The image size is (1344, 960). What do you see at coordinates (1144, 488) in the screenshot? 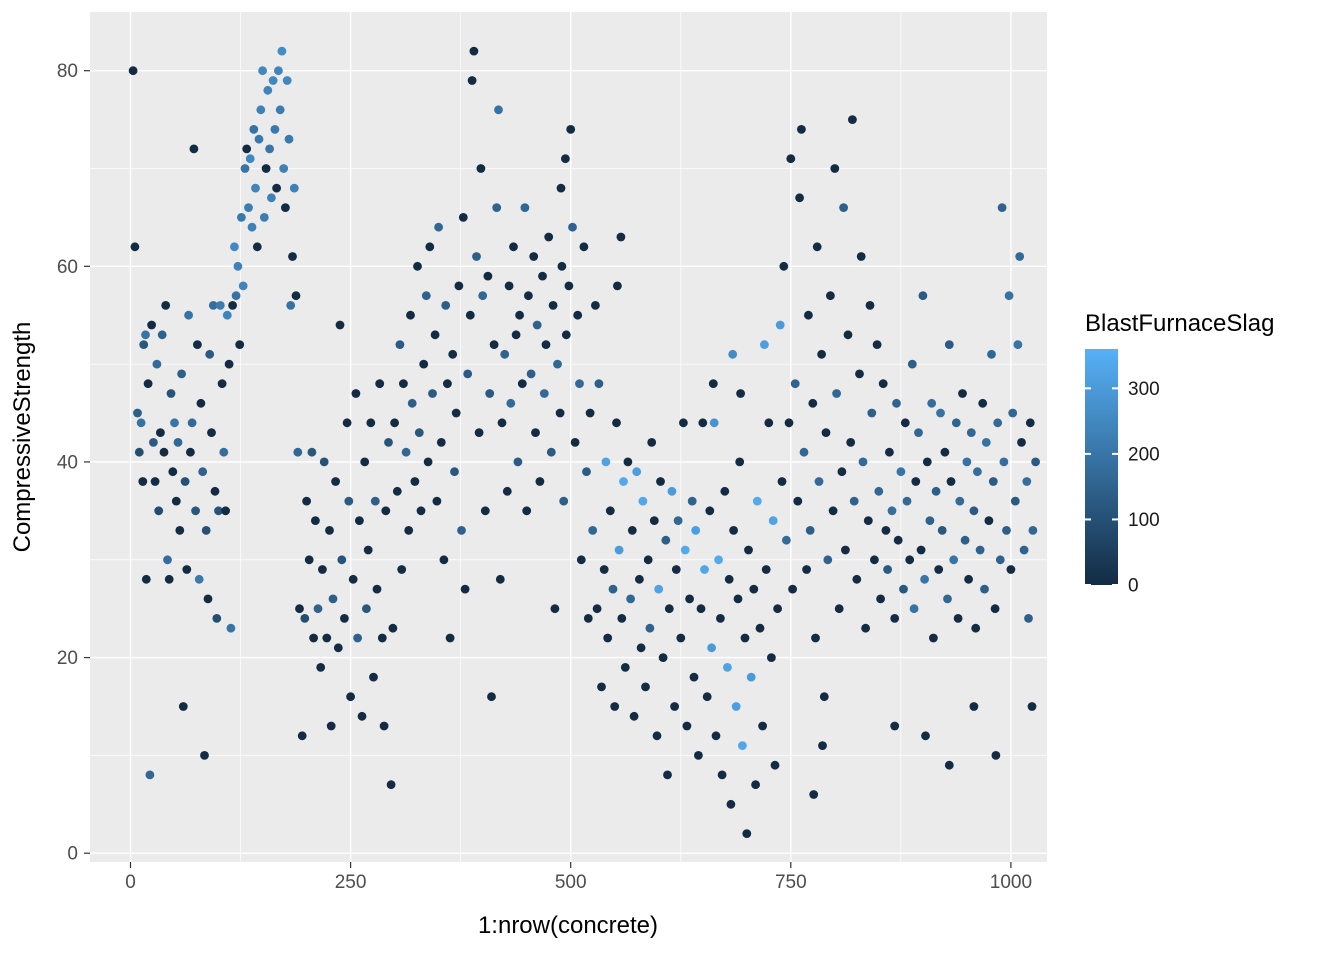
I see `legend-labels: 0 100 200 300` at bounding box center [1144, 488].